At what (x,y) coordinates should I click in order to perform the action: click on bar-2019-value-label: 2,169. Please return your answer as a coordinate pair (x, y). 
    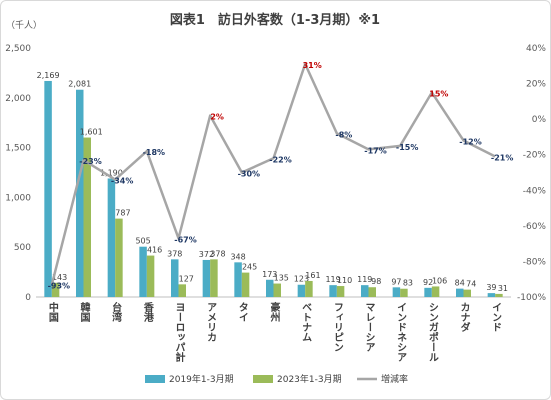
    Looking at the image, I should click on (48, 75).